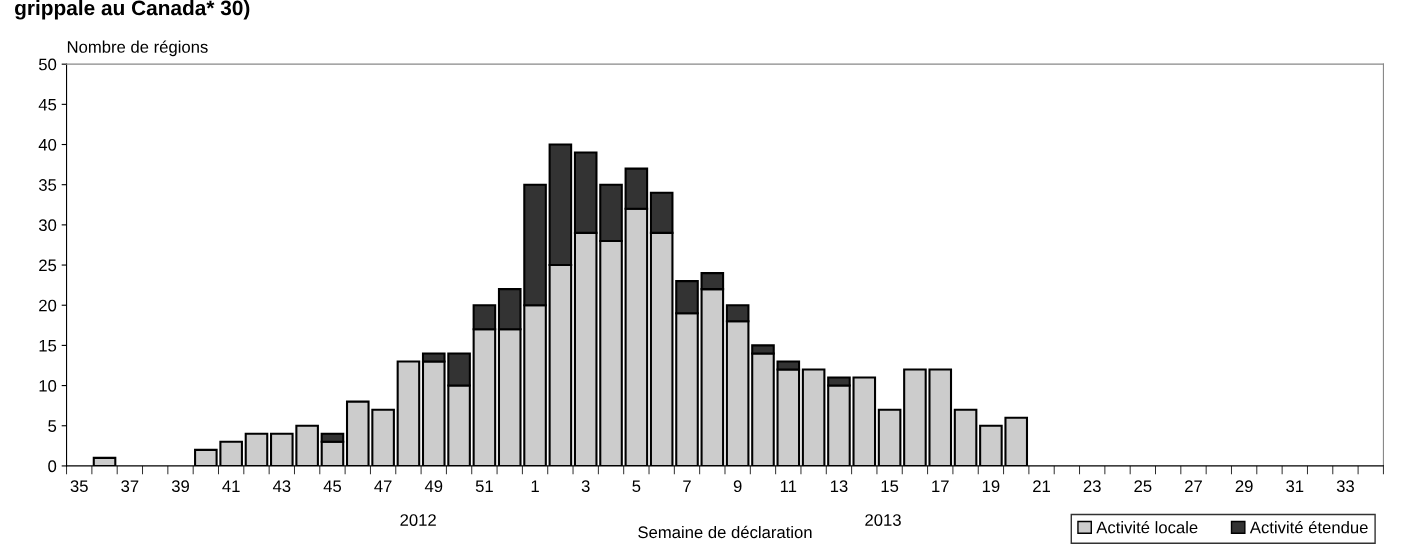 Image resolution: width=1416 pixels, height=558 pixels. What do you see at coordinates (48, 345) in the screenshot?
I see `y-tick-label: 15` at bounding box center [48, 345].